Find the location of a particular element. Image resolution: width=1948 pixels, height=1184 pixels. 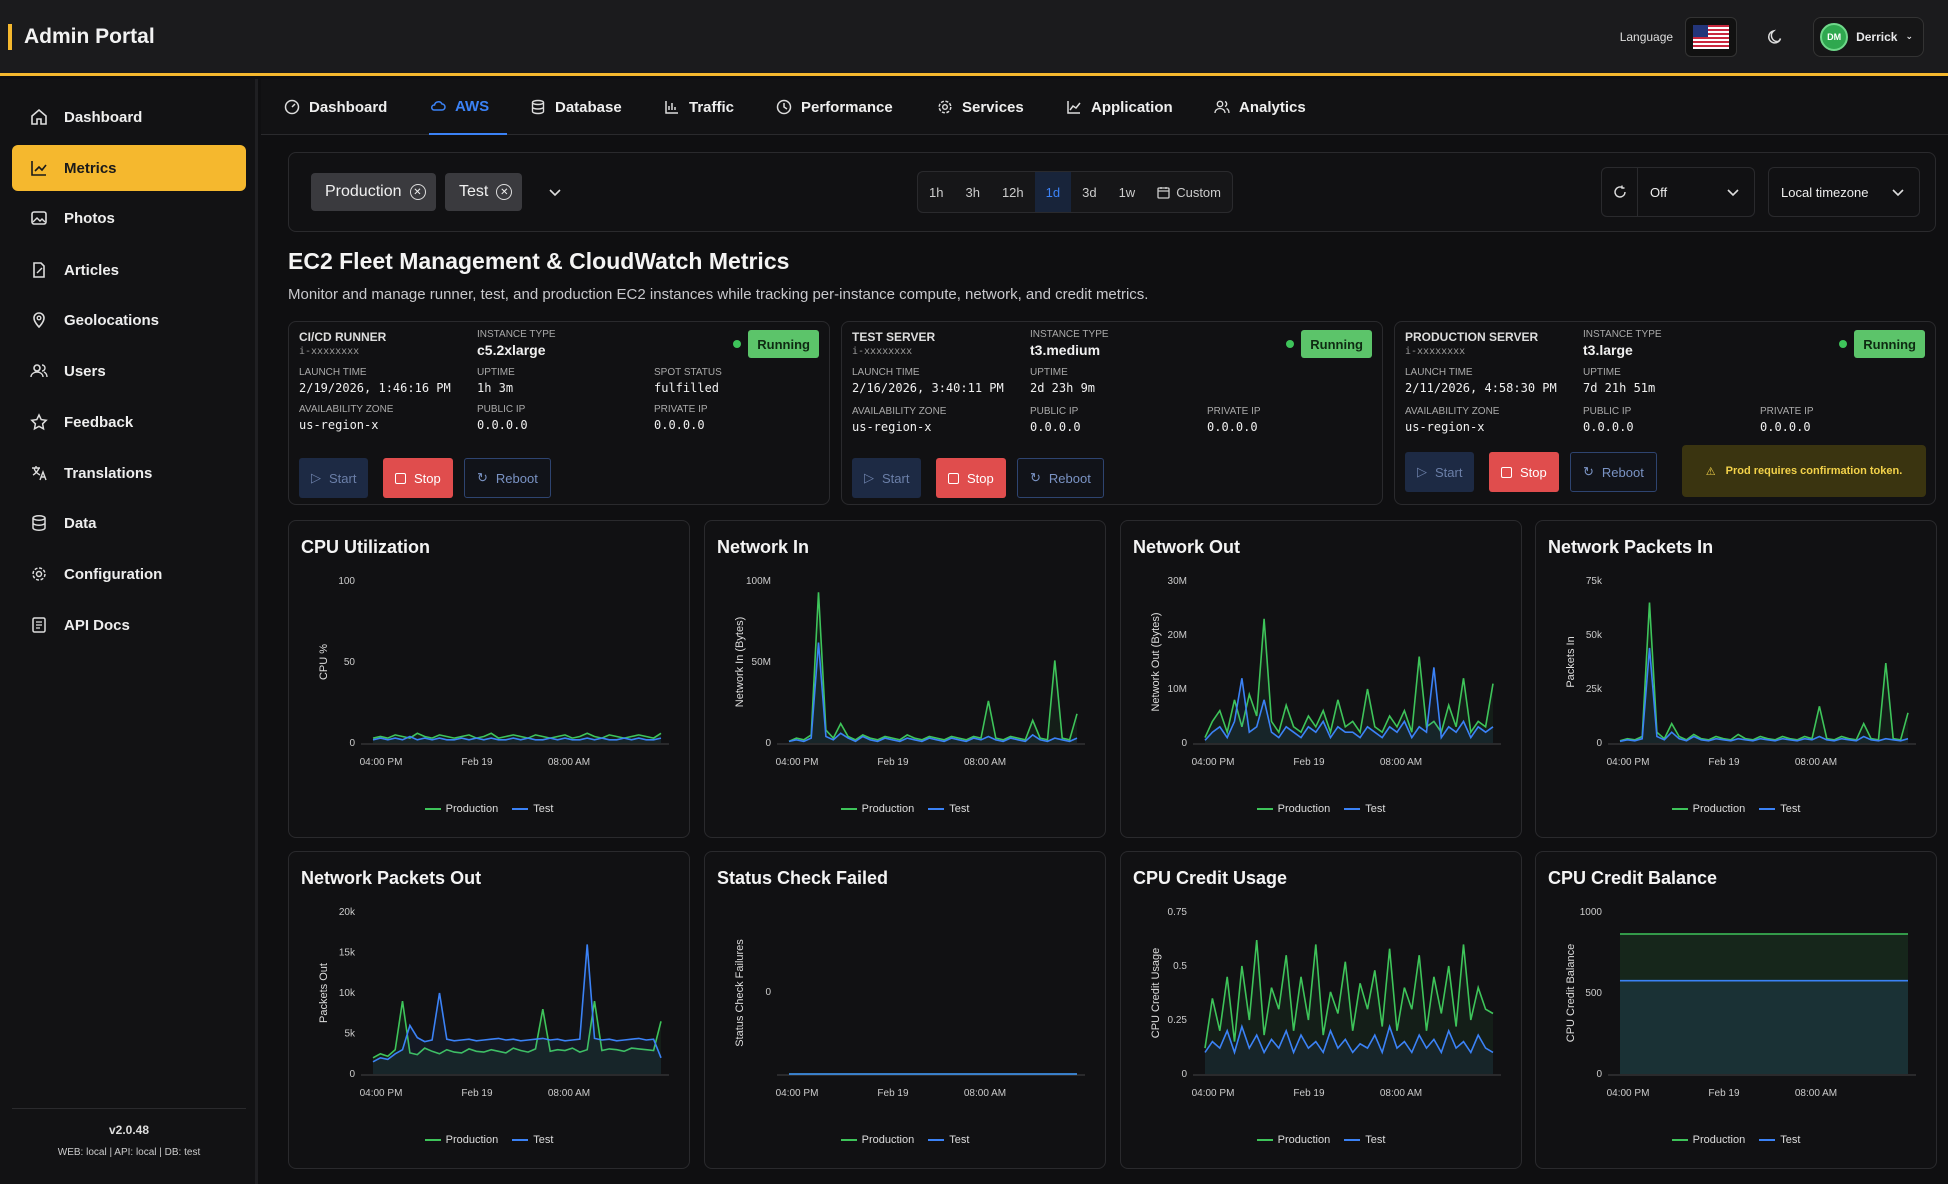

range-1d: 1d is located at coordinates (1053, 192).